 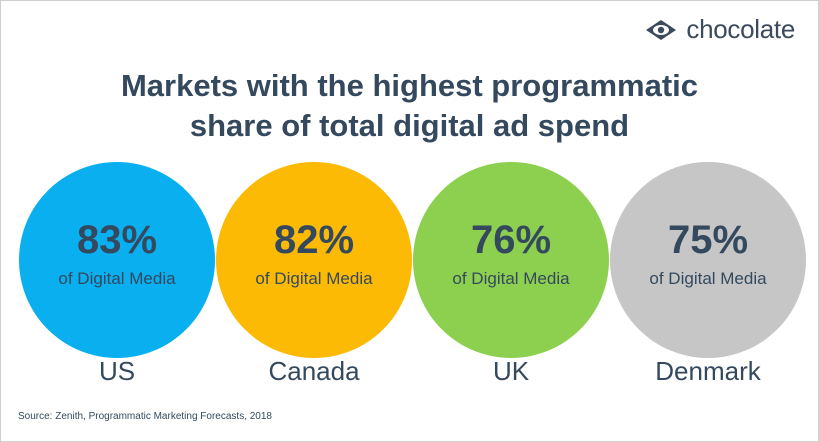 What do you see at coordinates (409, 85) in the screenshot?
I see `title-line-1: Markets with the highest programmatic` at bounding box center [409, 85].